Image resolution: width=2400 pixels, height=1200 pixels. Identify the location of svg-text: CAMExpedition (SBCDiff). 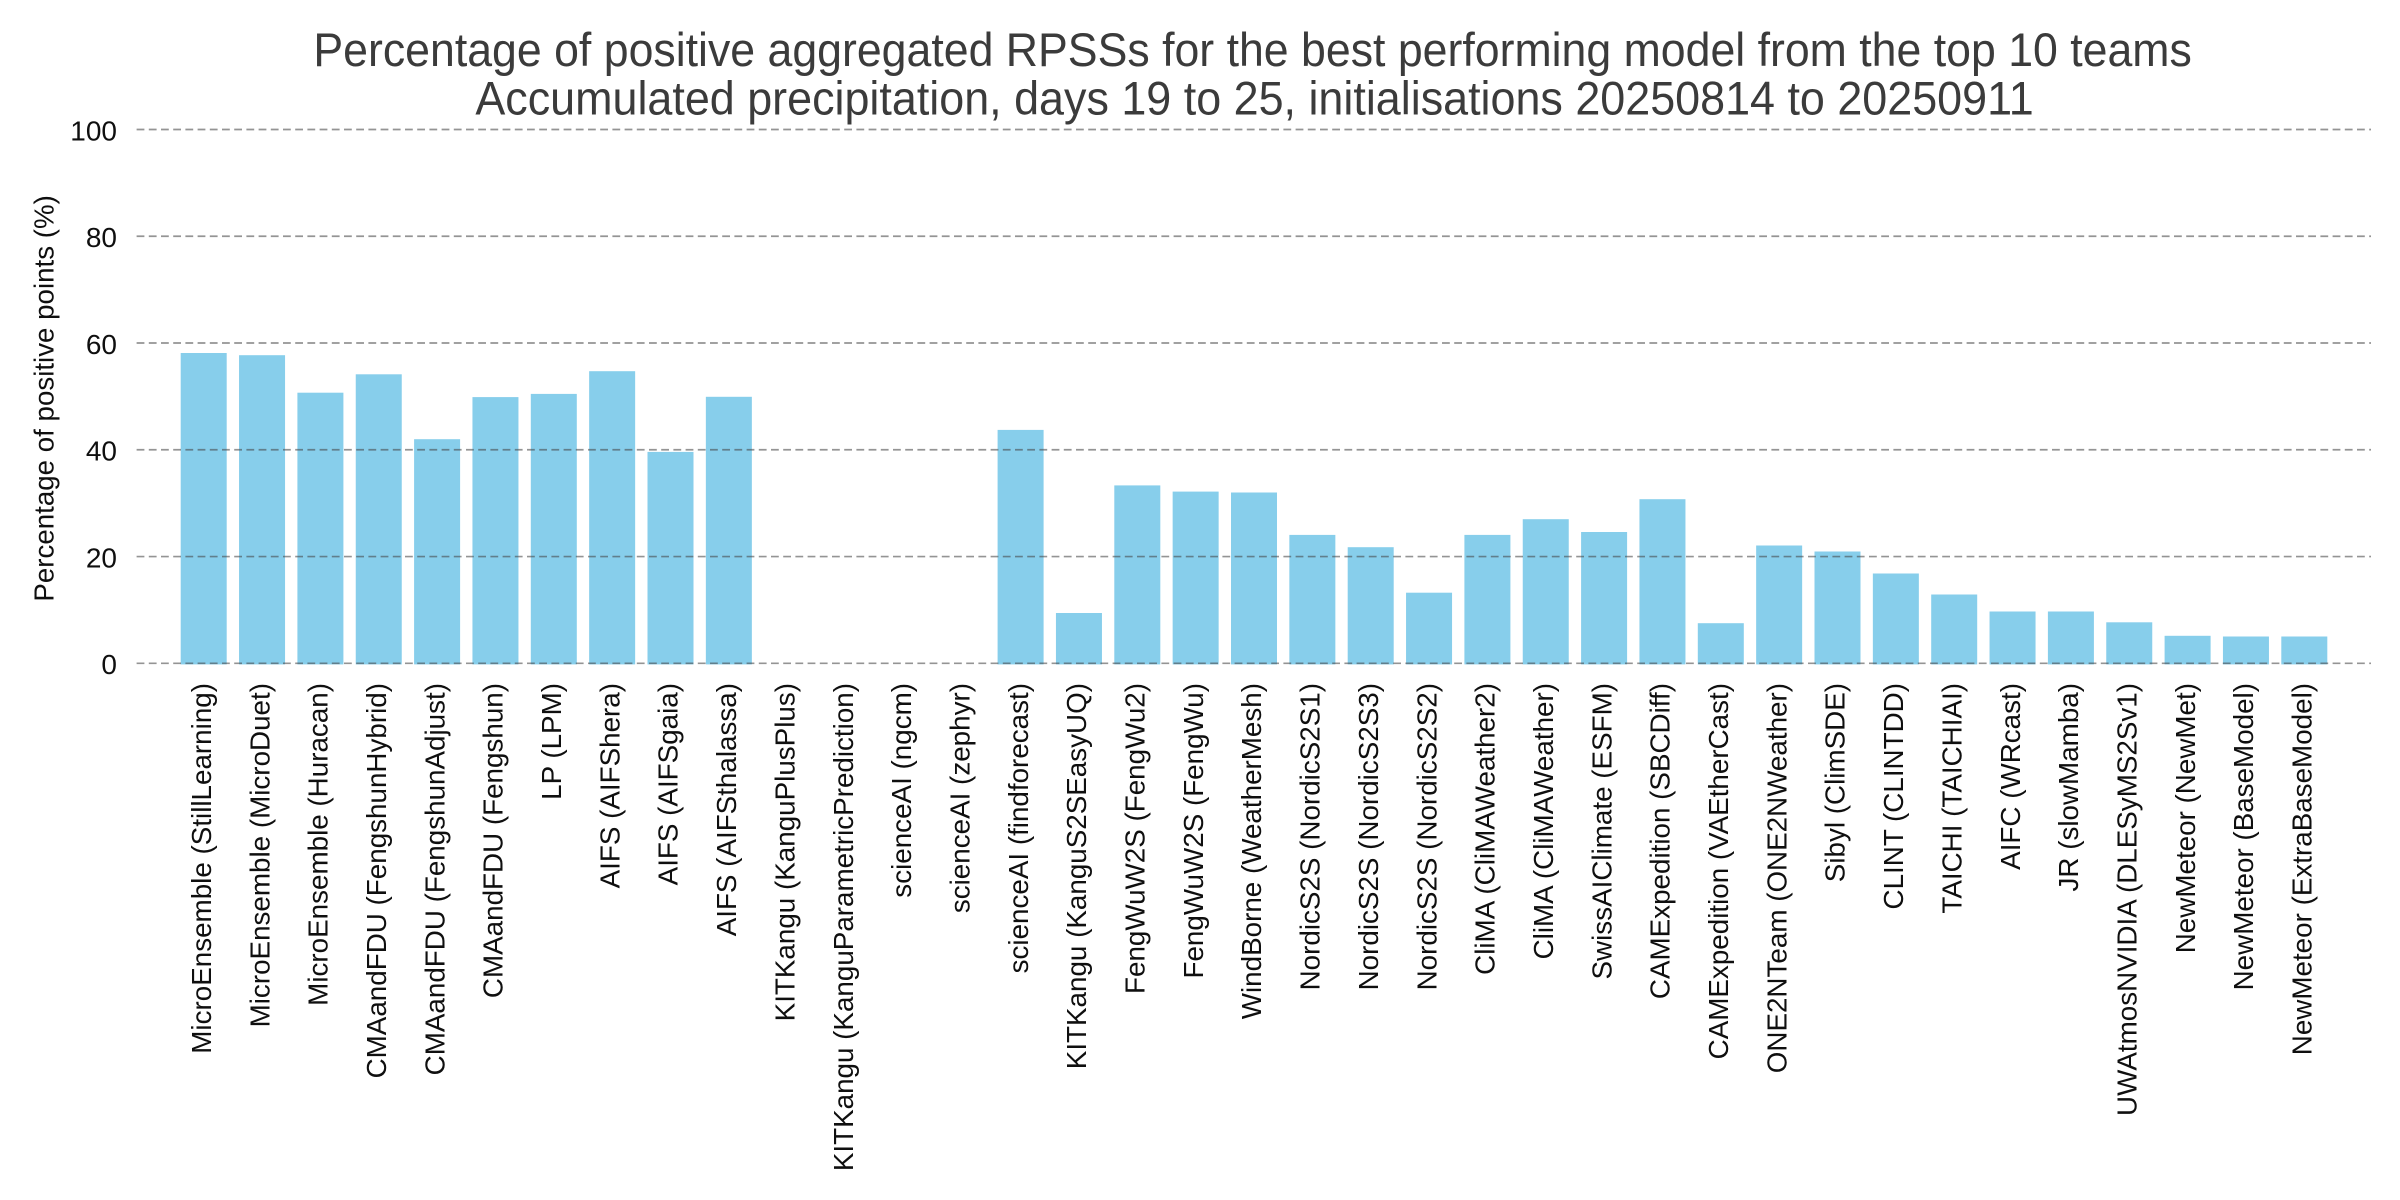
(1660, 841).